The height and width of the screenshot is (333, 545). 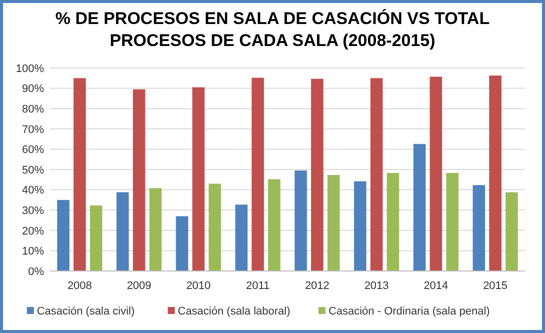 I want to click on x-tick-label: 2011, so click(x=258, y=286).